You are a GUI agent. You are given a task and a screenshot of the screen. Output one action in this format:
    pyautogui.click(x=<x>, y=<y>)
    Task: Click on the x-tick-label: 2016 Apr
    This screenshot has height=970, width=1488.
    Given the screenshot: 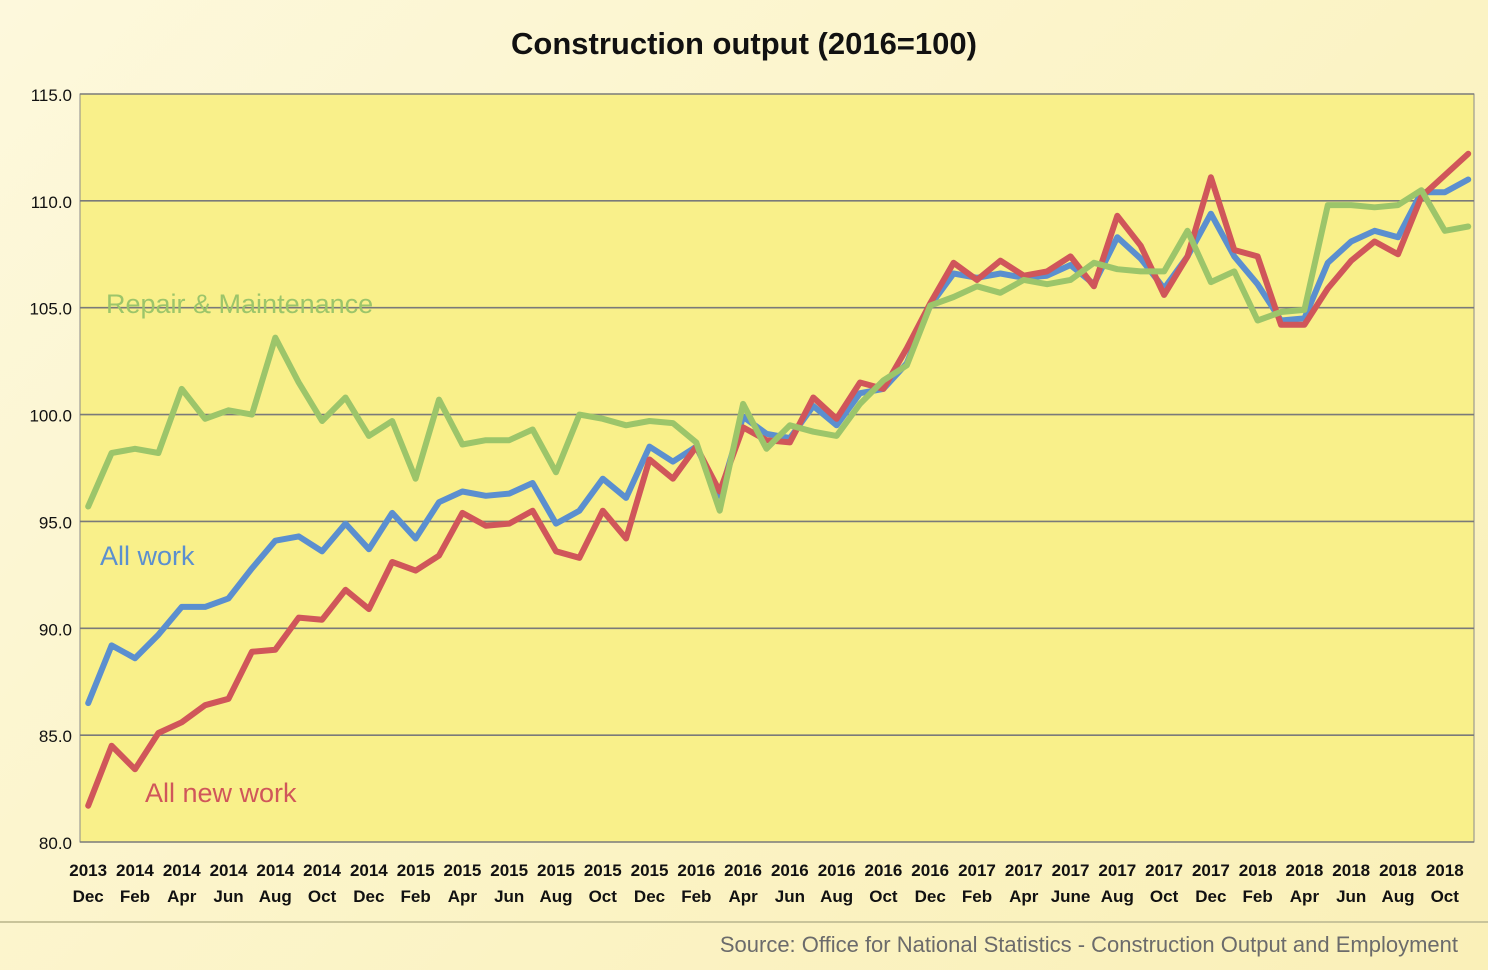 What is the action you would take?
    pyautogui.click(x=743, y=883)
    